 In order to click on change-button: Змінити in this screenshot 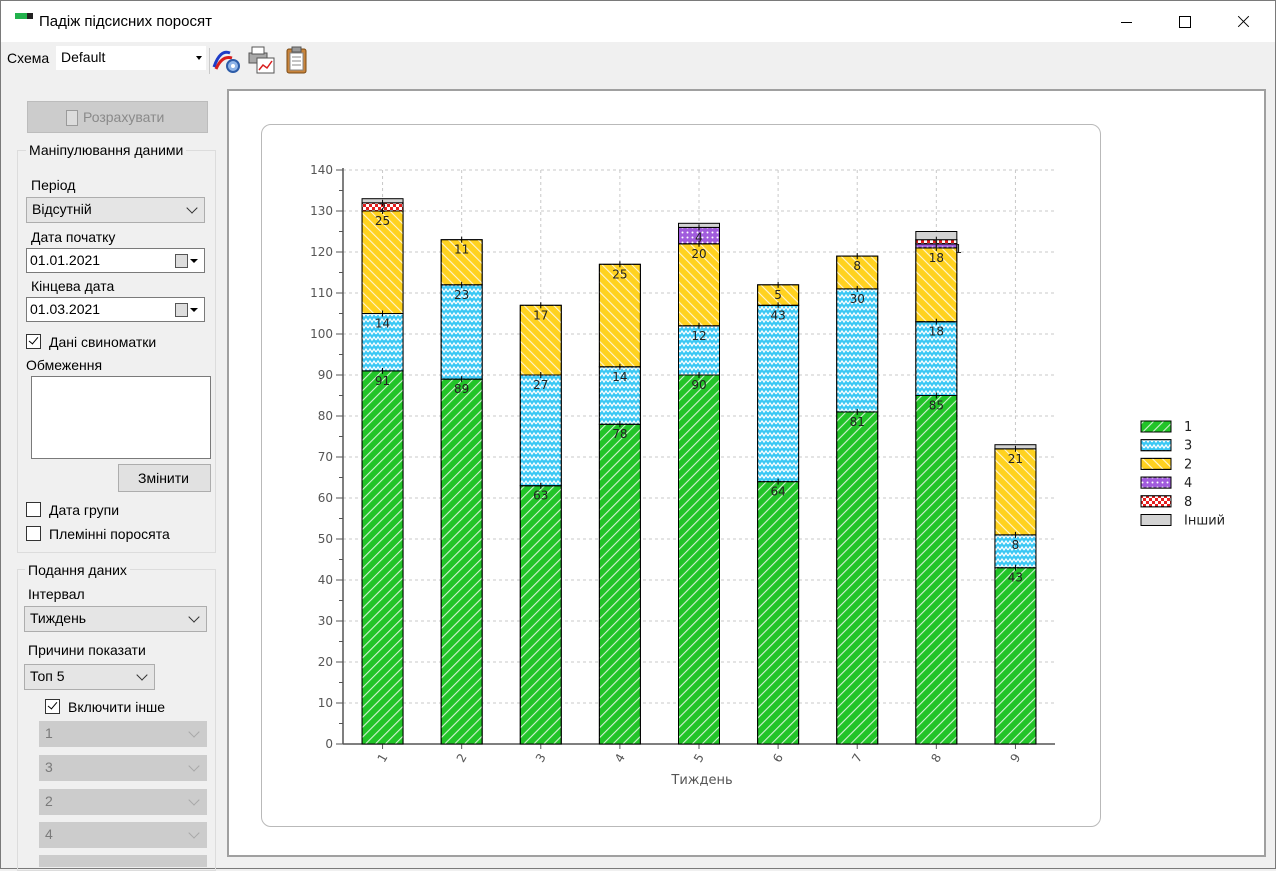, I will do `click(164, 478)`.